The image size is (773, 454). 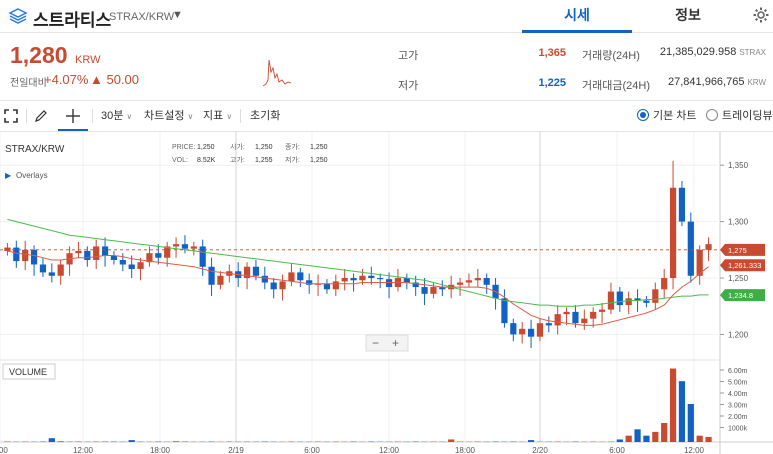 I want to click on volume-tick-label: 2.00m, so click(x=738, y=417).